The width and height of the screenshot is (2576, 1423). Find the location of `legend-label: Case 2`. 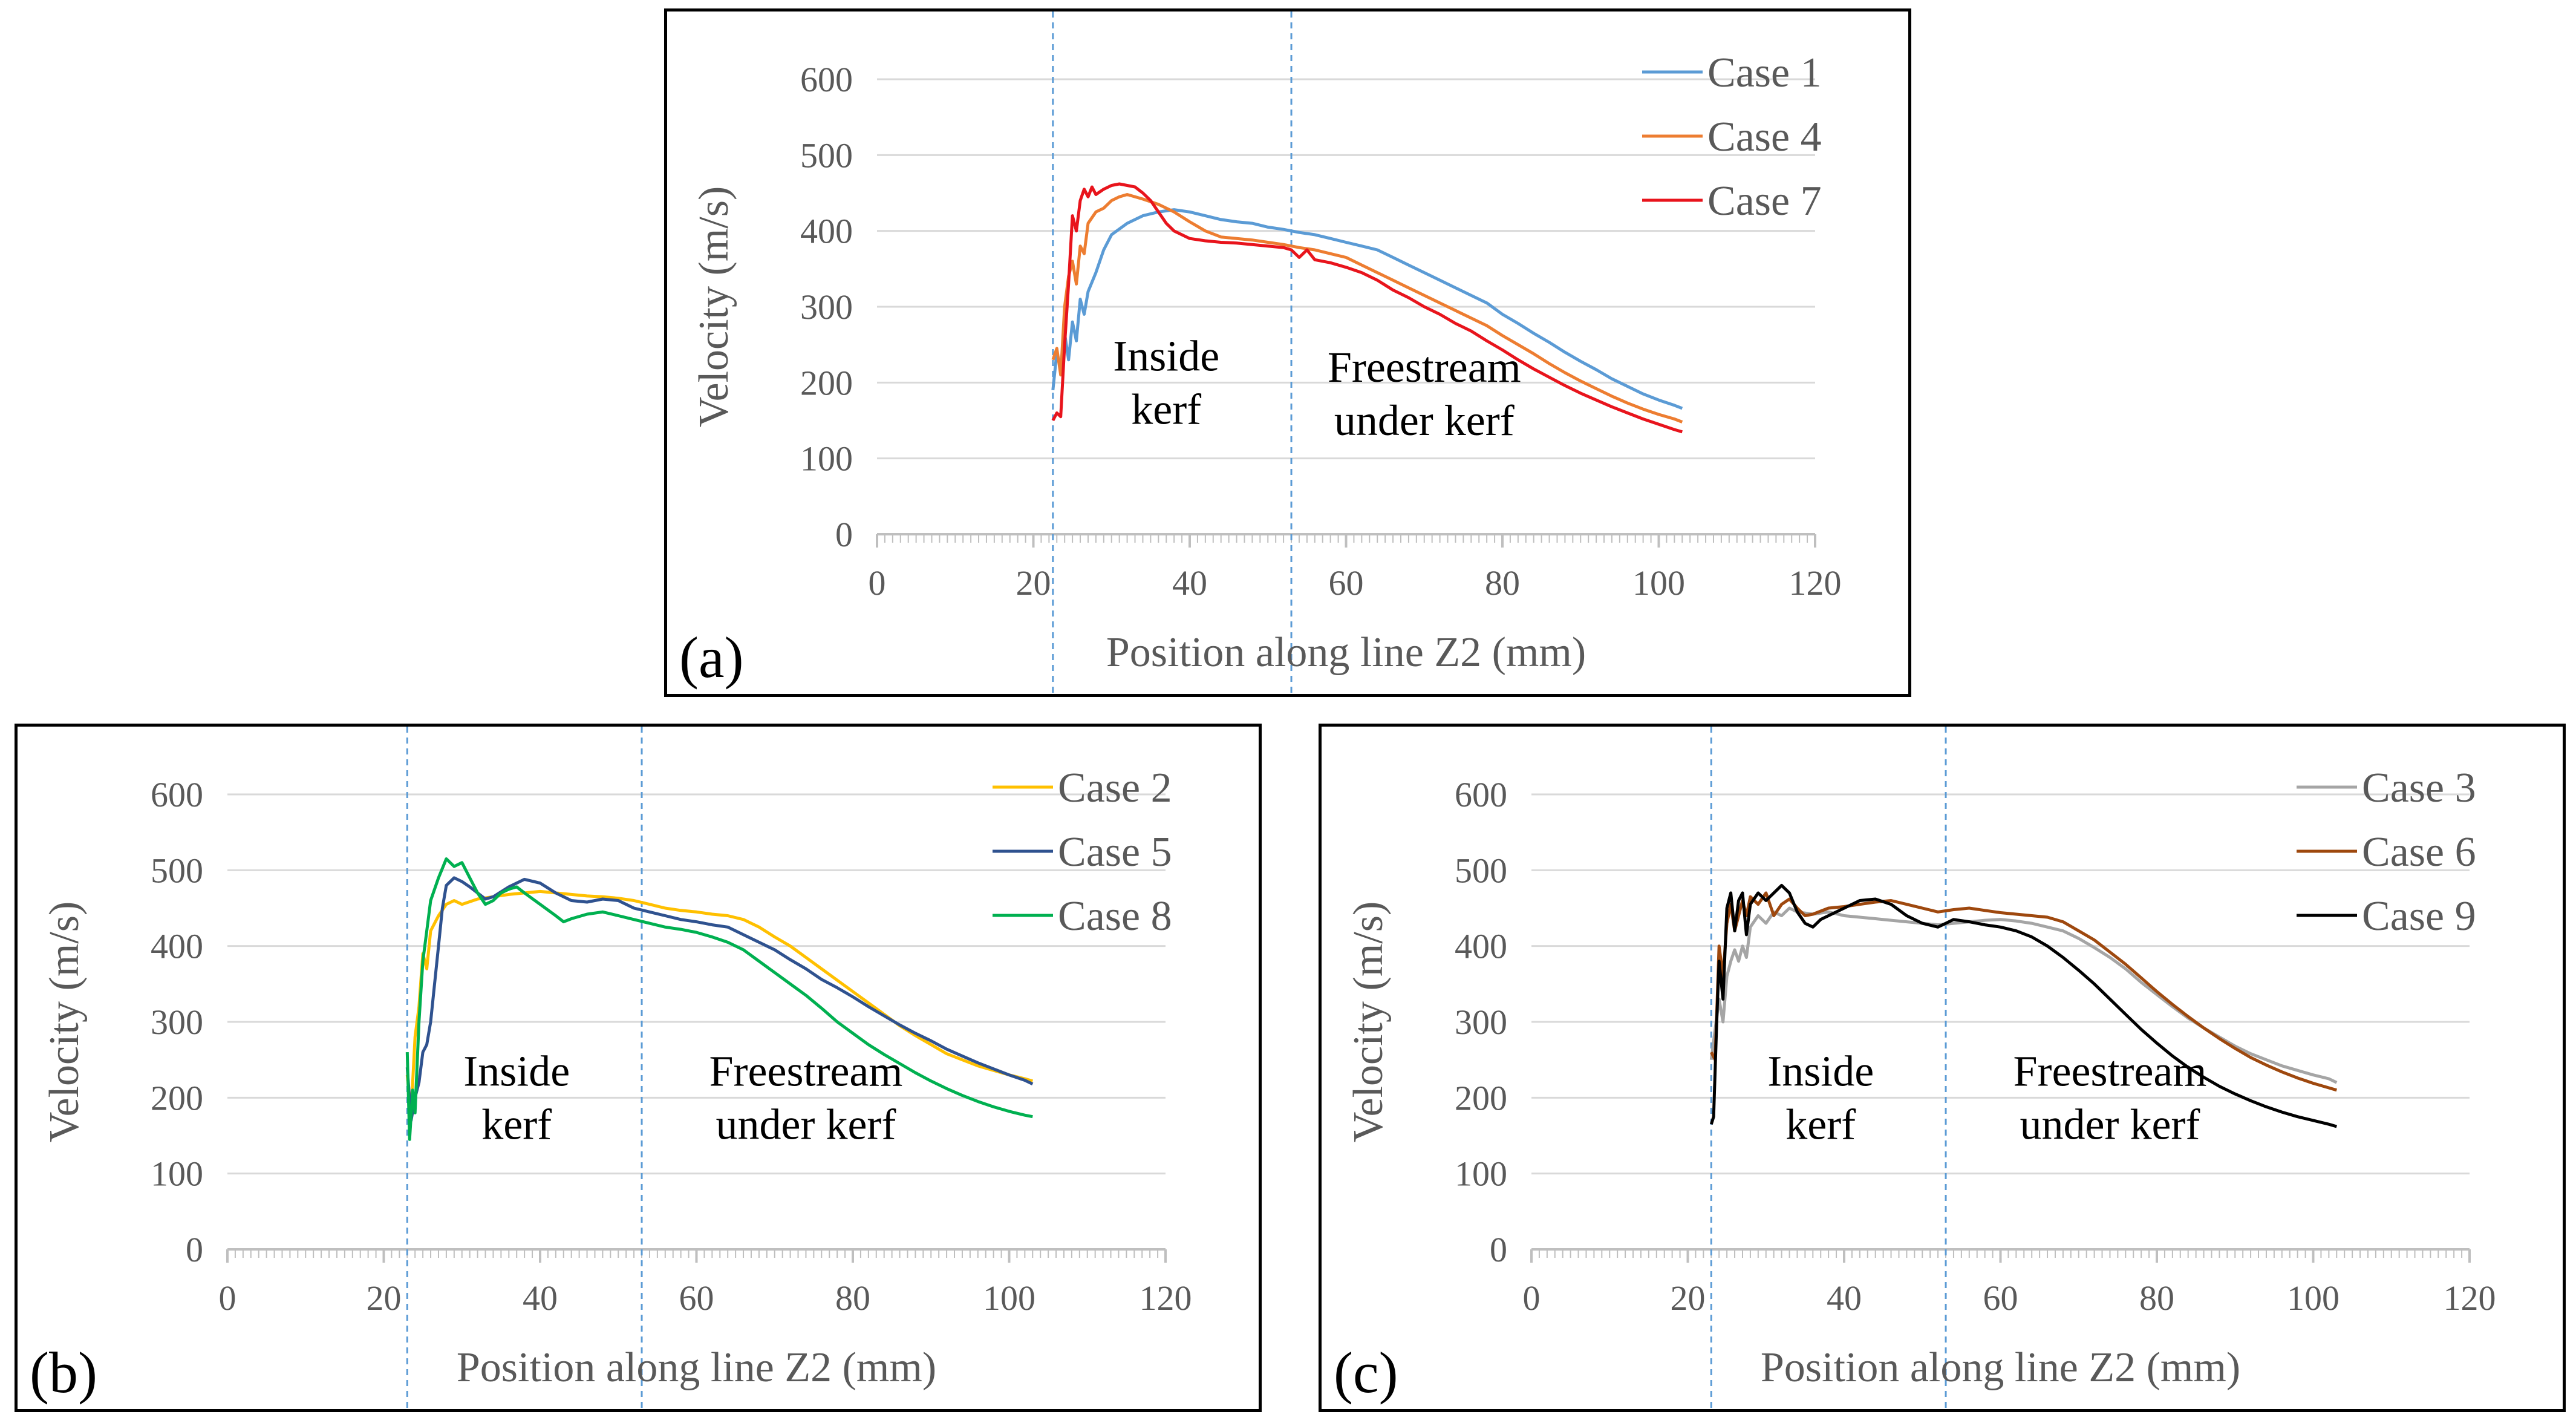

legend-label: Case 2 is located at coordinates (1115, 788).